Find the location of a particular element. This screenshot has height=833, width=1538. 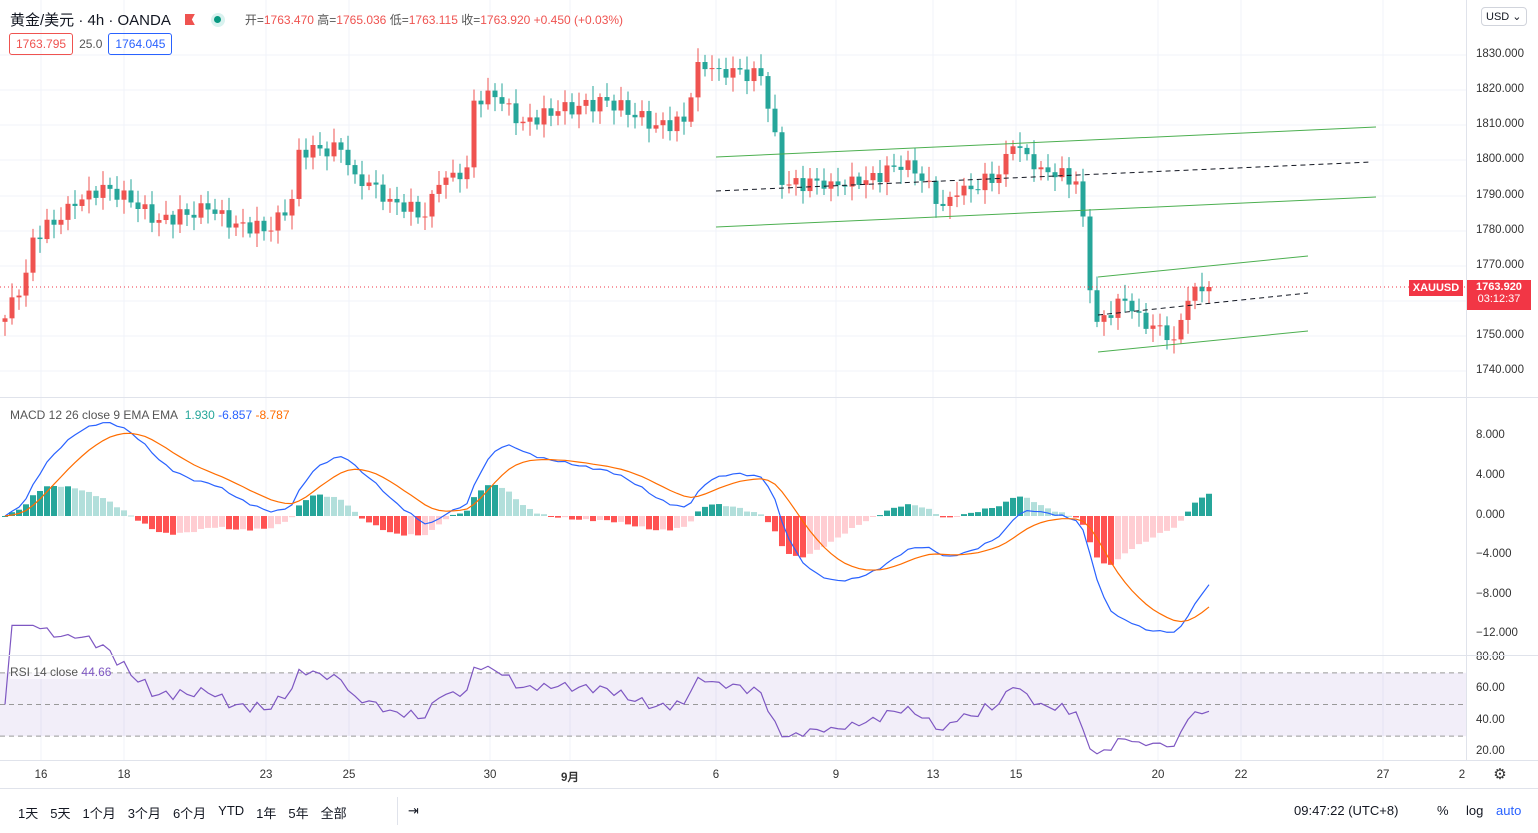

range-button: 5年 is located at coordinates (298, 813).